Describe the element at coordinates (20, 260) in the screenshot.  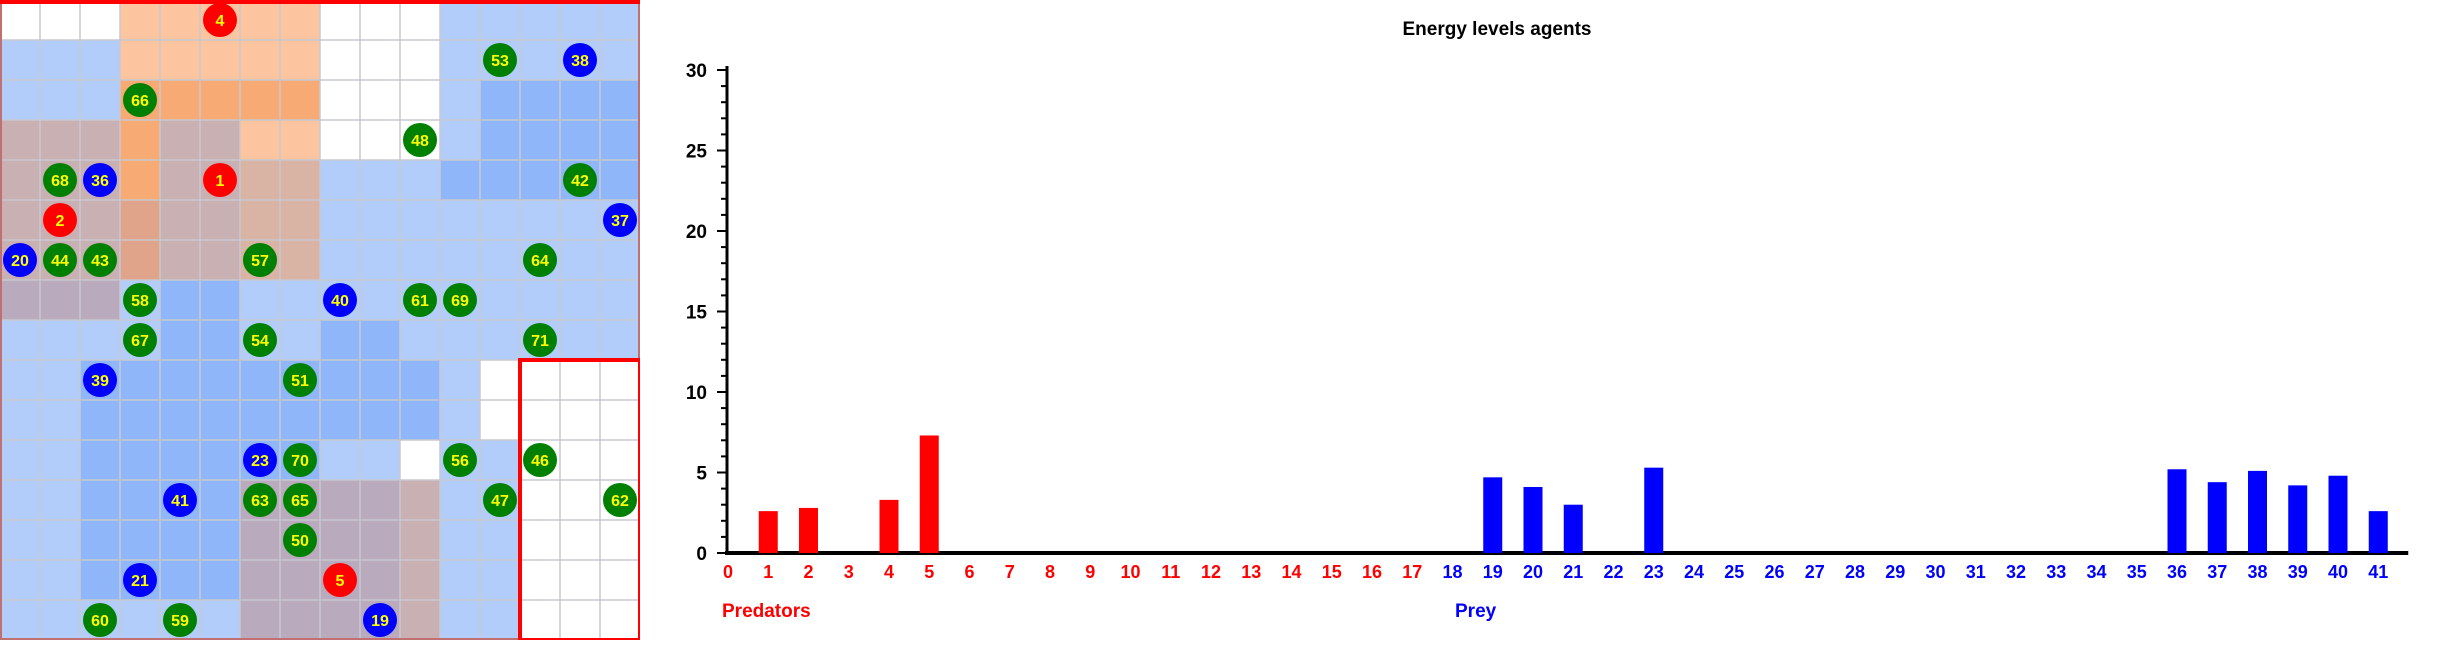
I see `prey-agent: 20` at that location.